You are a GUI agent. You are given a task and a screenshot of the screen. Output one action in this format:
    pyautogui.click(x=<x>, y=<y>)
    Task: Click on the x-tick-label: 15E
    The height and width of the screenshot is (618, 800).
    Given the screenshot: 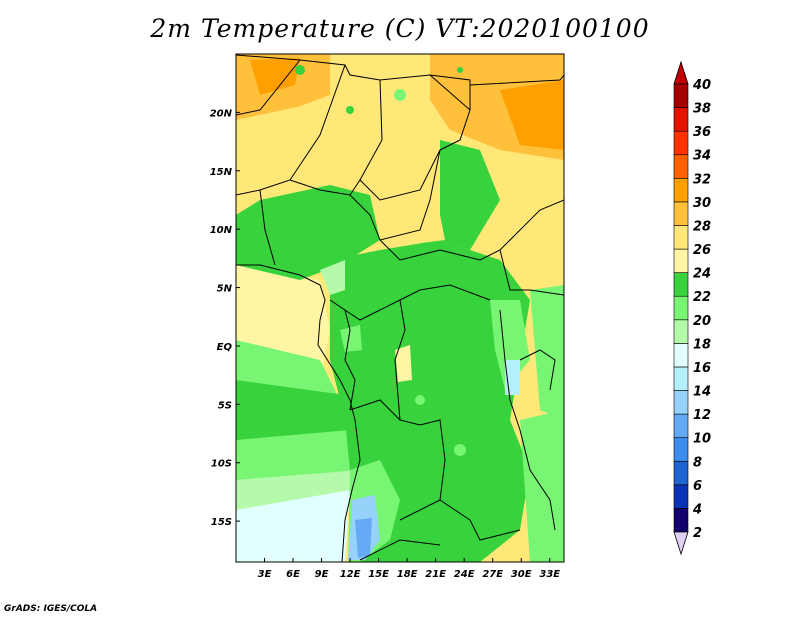 What is the action you would take?
    pyautogui.click(x=378, y=574)
    